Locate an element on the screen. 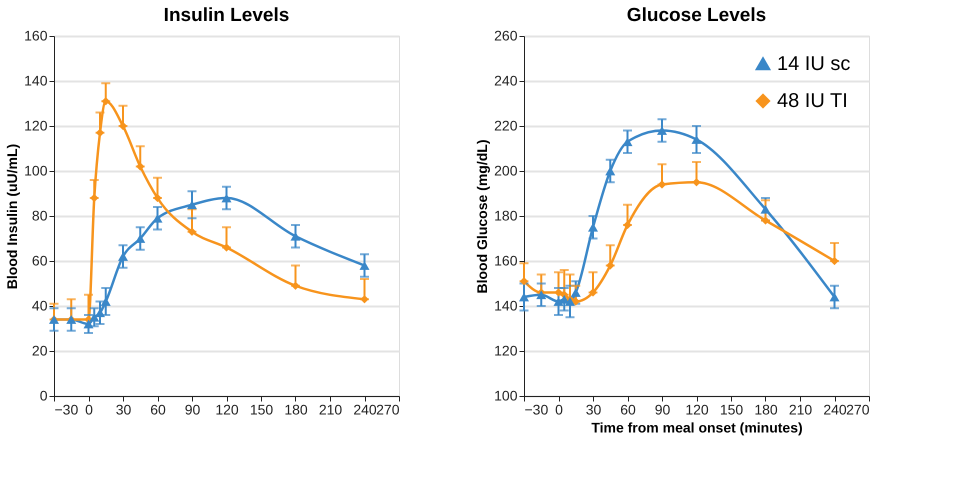 The width and height of the screenshot is (978, 488). y-tick-label: 0 is located at coordinates (44, 396).